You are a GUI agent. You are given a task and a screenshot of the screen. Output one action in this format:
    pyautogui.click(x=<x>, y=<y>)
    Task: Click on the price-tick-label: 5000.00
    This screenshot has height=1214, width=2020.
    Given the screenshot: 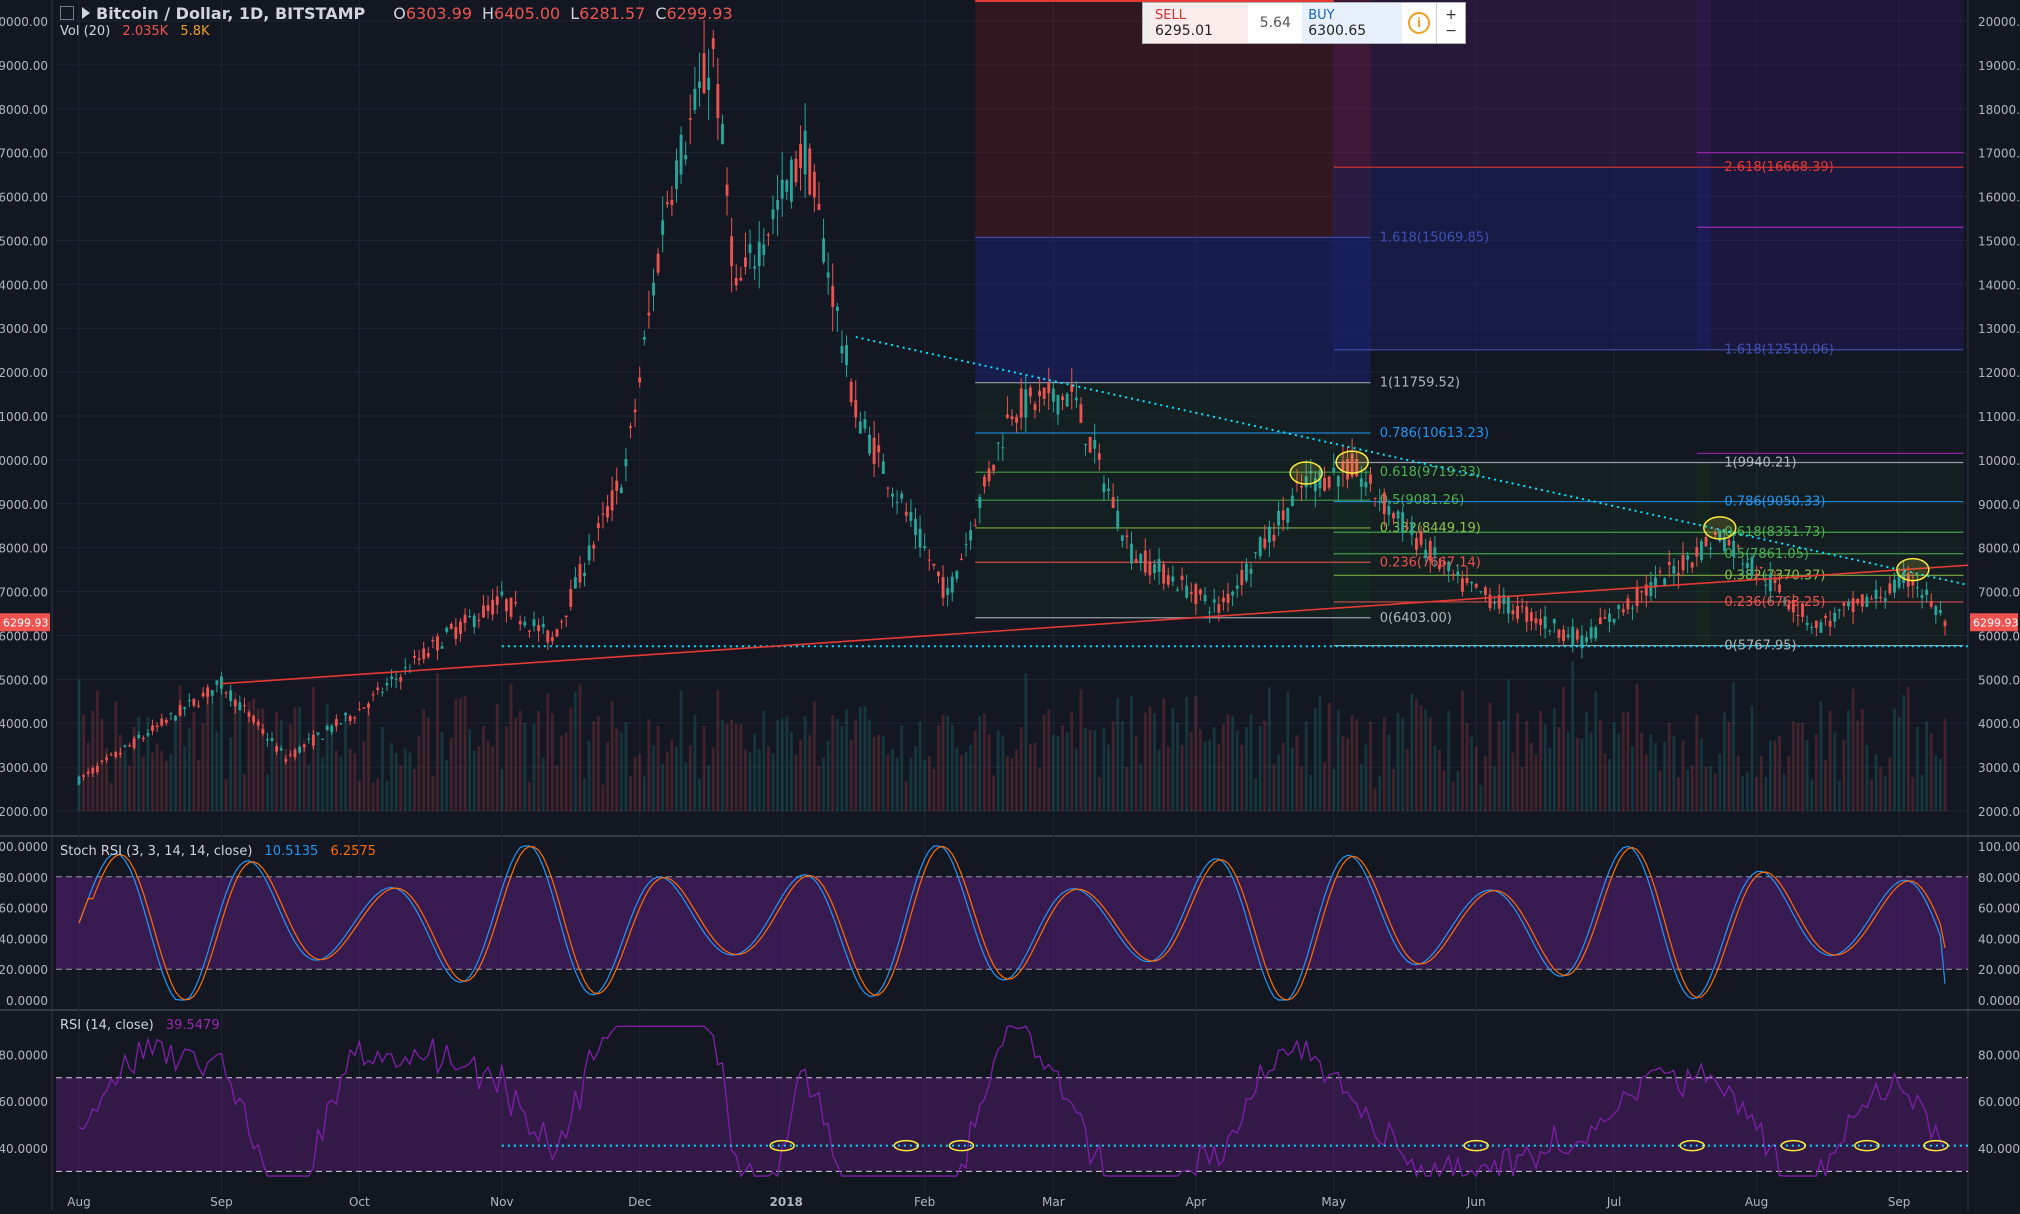 What is the action you would take?
    pyautogui.click(x=1999, y=680)
    